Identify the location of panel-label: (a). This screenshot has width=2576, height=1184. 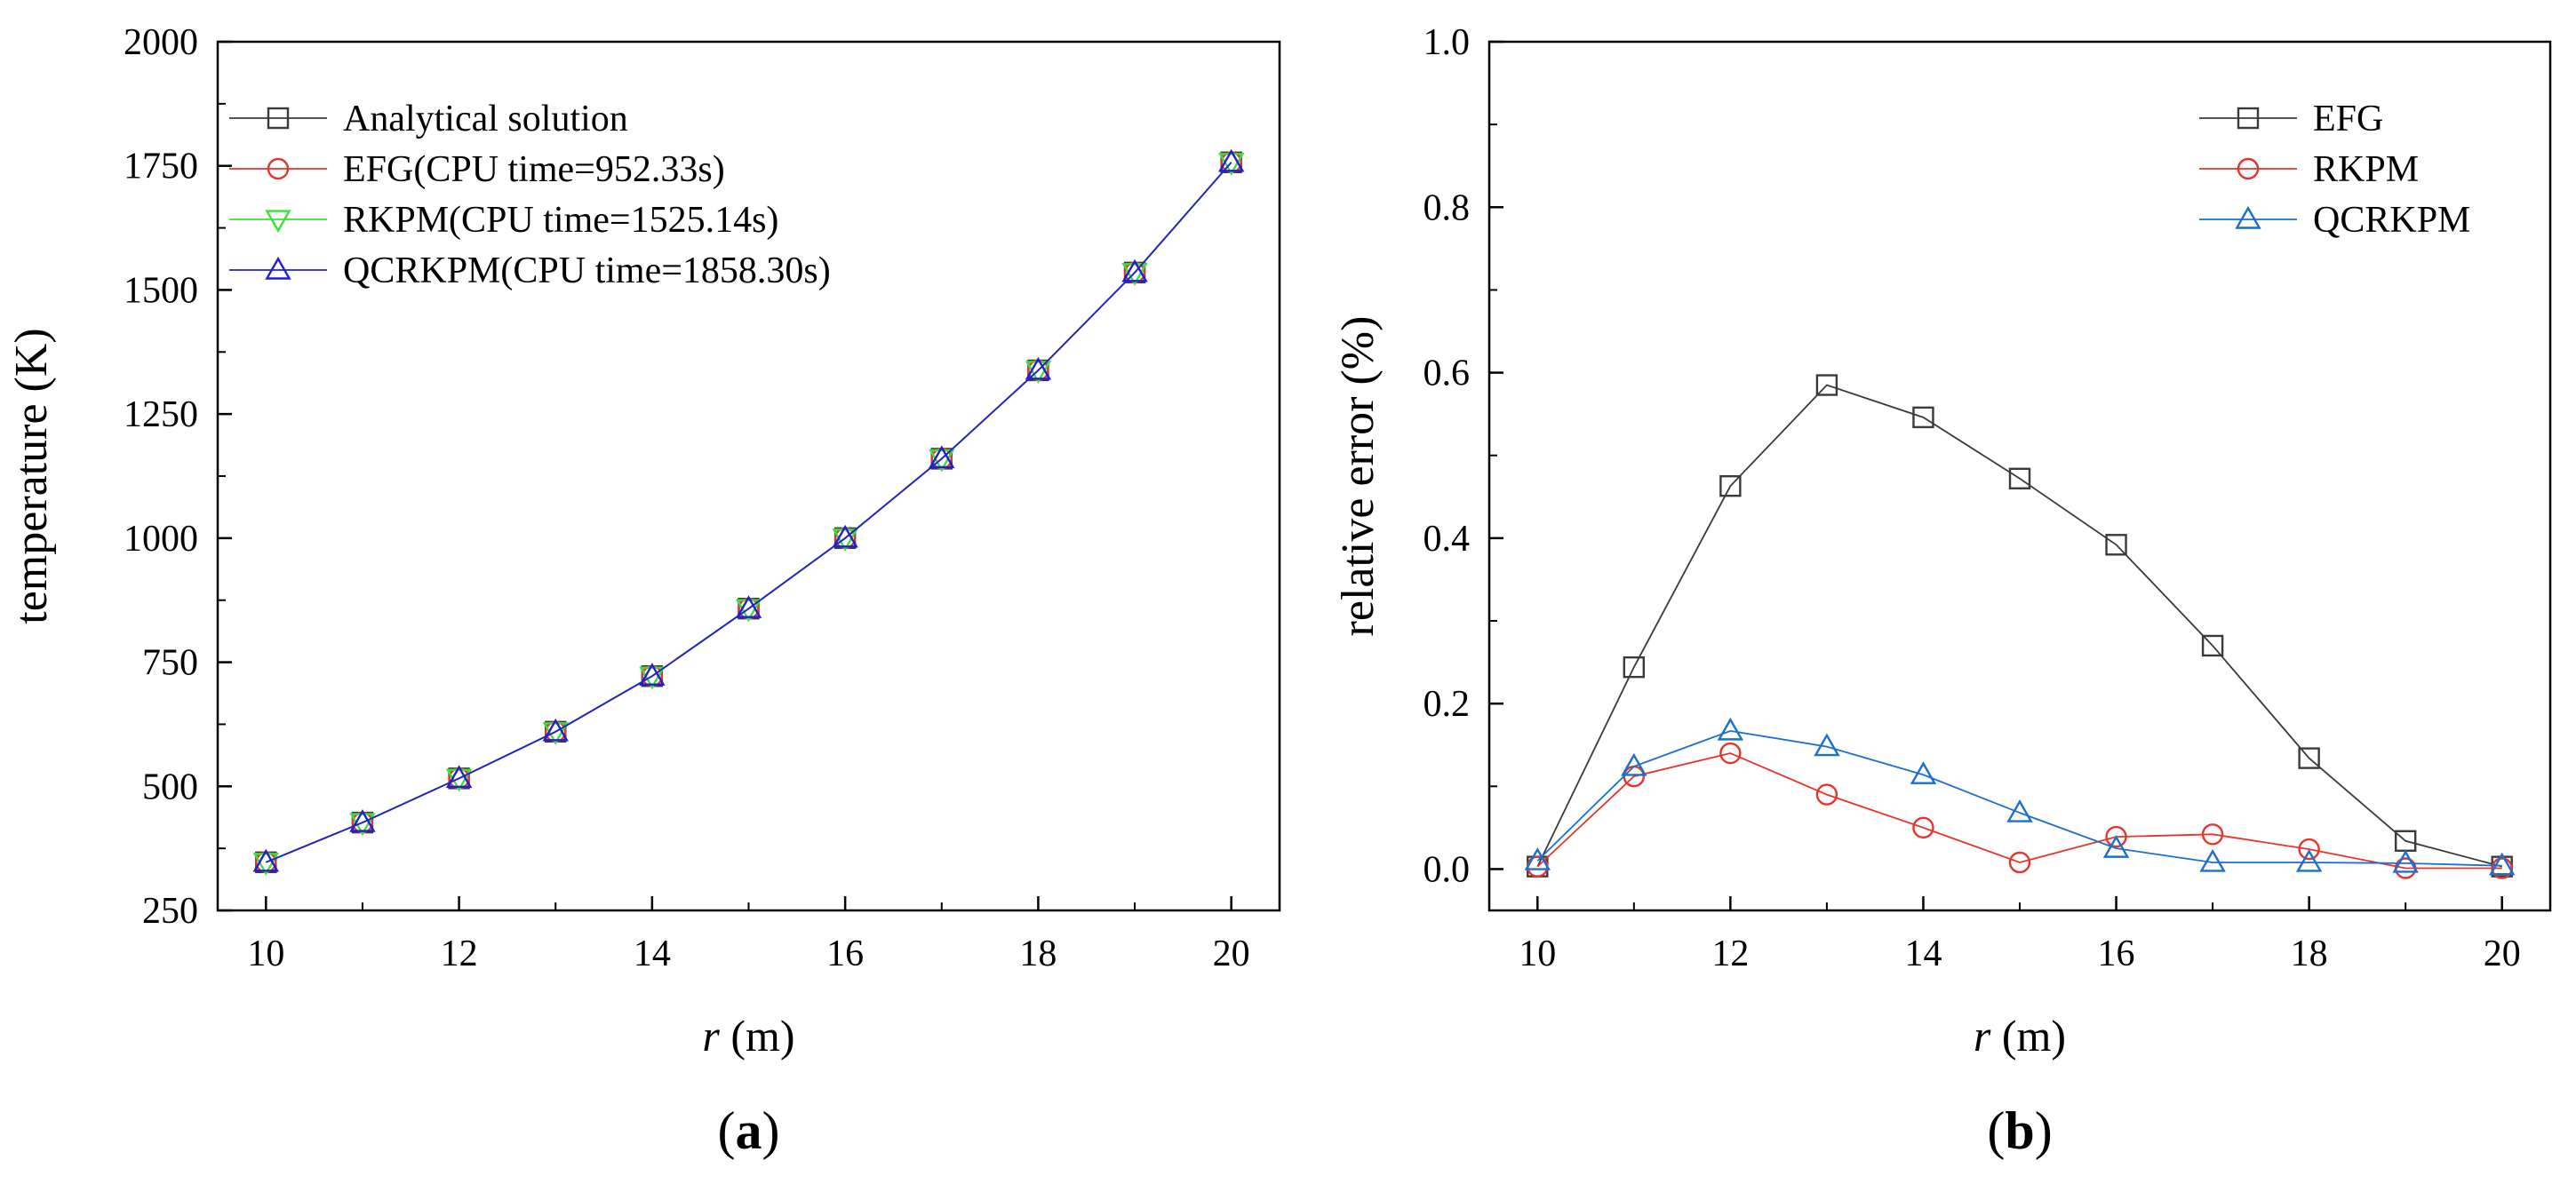
(749, 1130).